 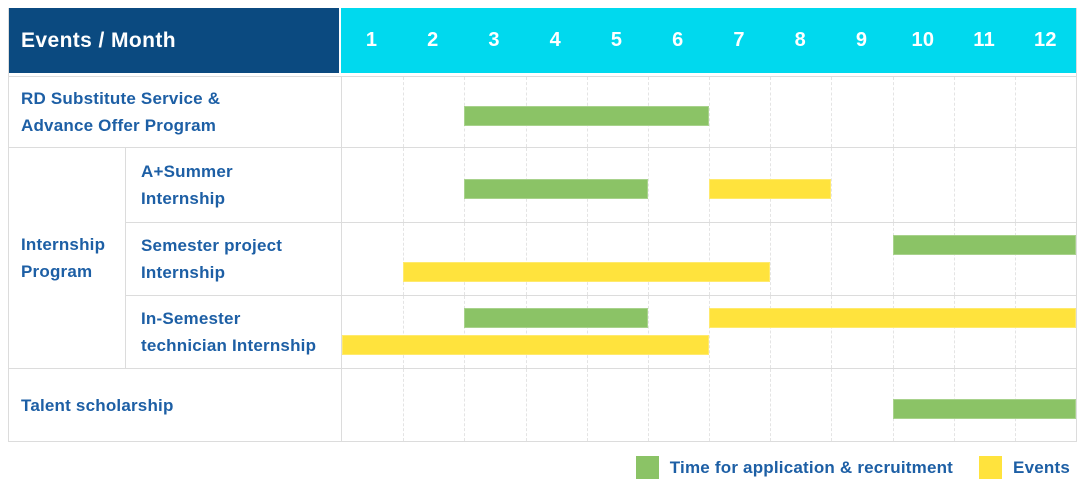 What do you see at coordinates (233, 331) in the screenshot?
I see `row-label: In-Semester technician Internship` at bounding box center [233, 331].